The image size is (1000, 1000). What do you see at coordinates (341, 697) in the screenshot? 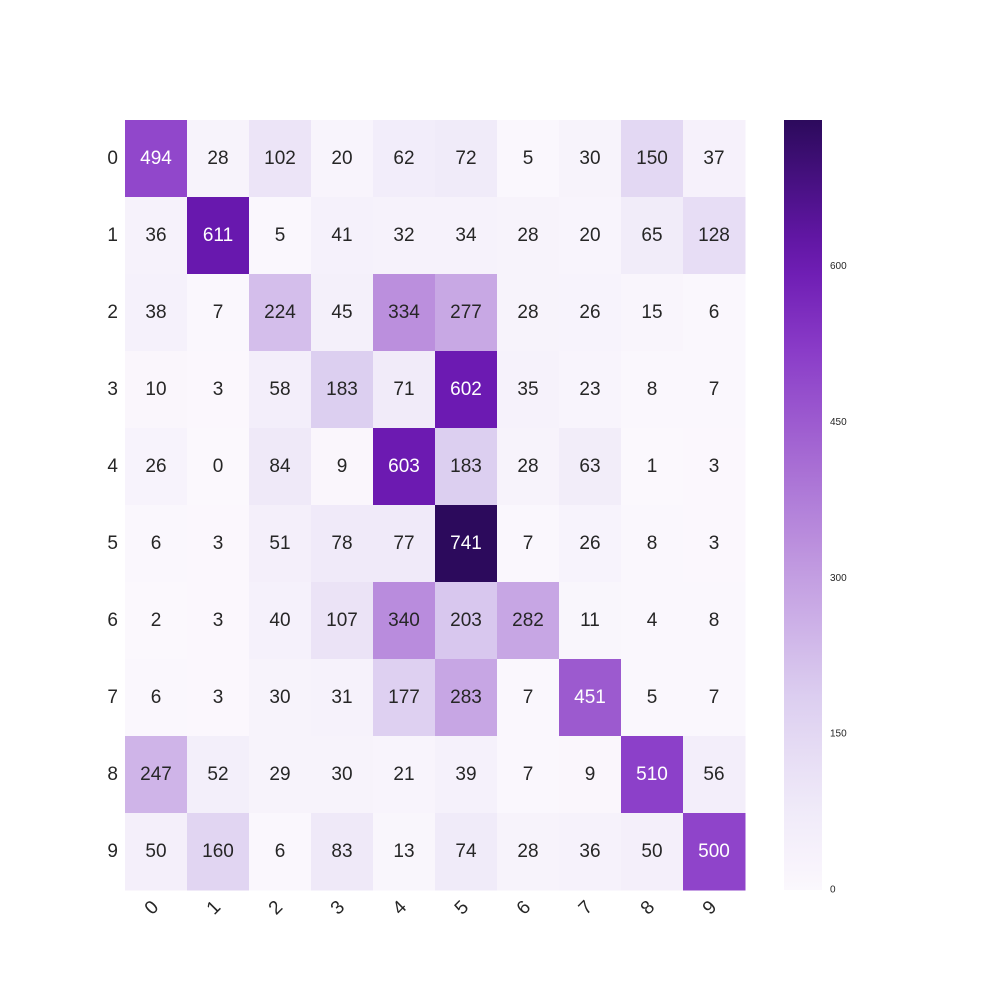
I see `cell-value-label-r7-c3: 31` at bounding box center [341, 697].